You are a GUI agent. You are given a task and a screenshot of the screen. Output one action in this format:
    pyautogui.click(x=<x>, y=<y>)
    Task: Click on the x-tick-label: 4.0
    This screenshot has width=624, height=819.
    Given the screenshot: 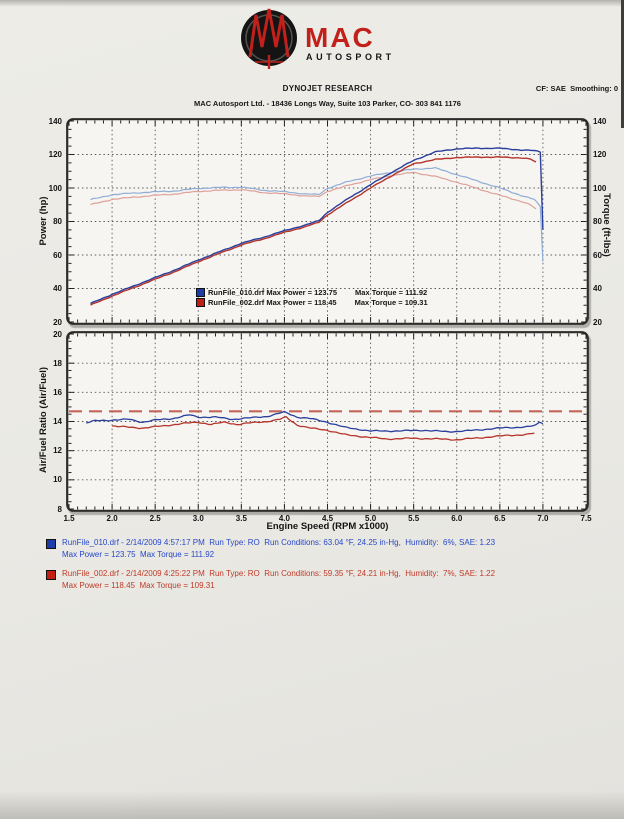 What is the action you would take?
    pyautogui.click(x=284, y=518)
    